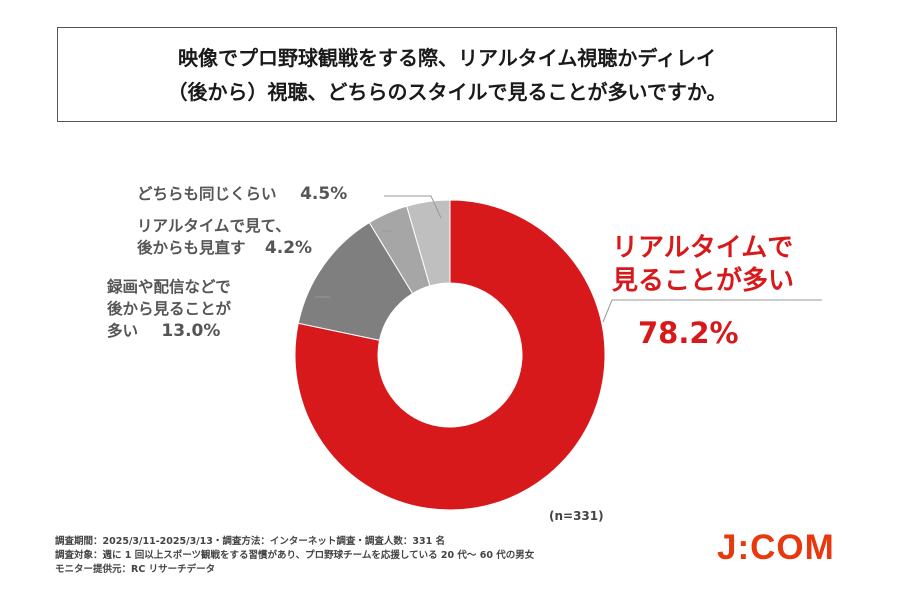  What do you see at coordinates (703, 248) in the screenshot?
I see `slice-label-realtime-line-1: リアルタイムで` at bounding box center [703, 248].